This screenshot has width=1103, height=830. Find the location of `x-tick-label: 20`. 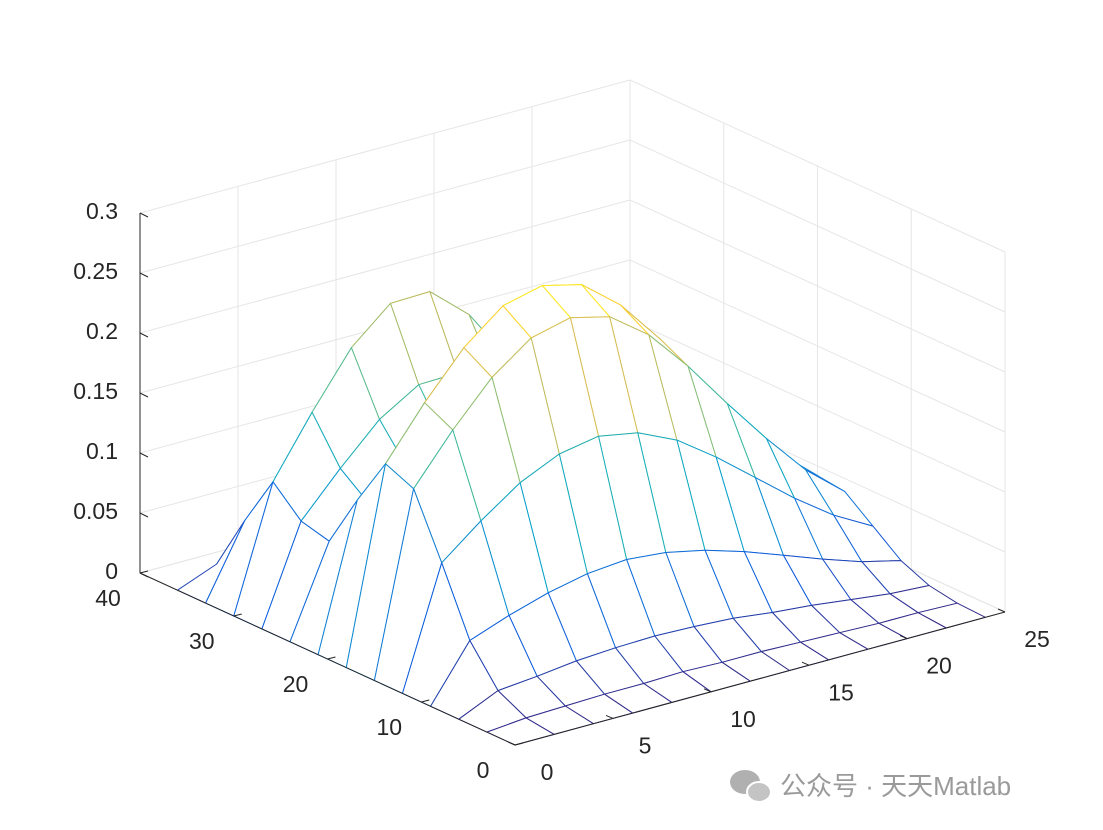

x-tick-label: 20 is located at coordinates (939, 666).